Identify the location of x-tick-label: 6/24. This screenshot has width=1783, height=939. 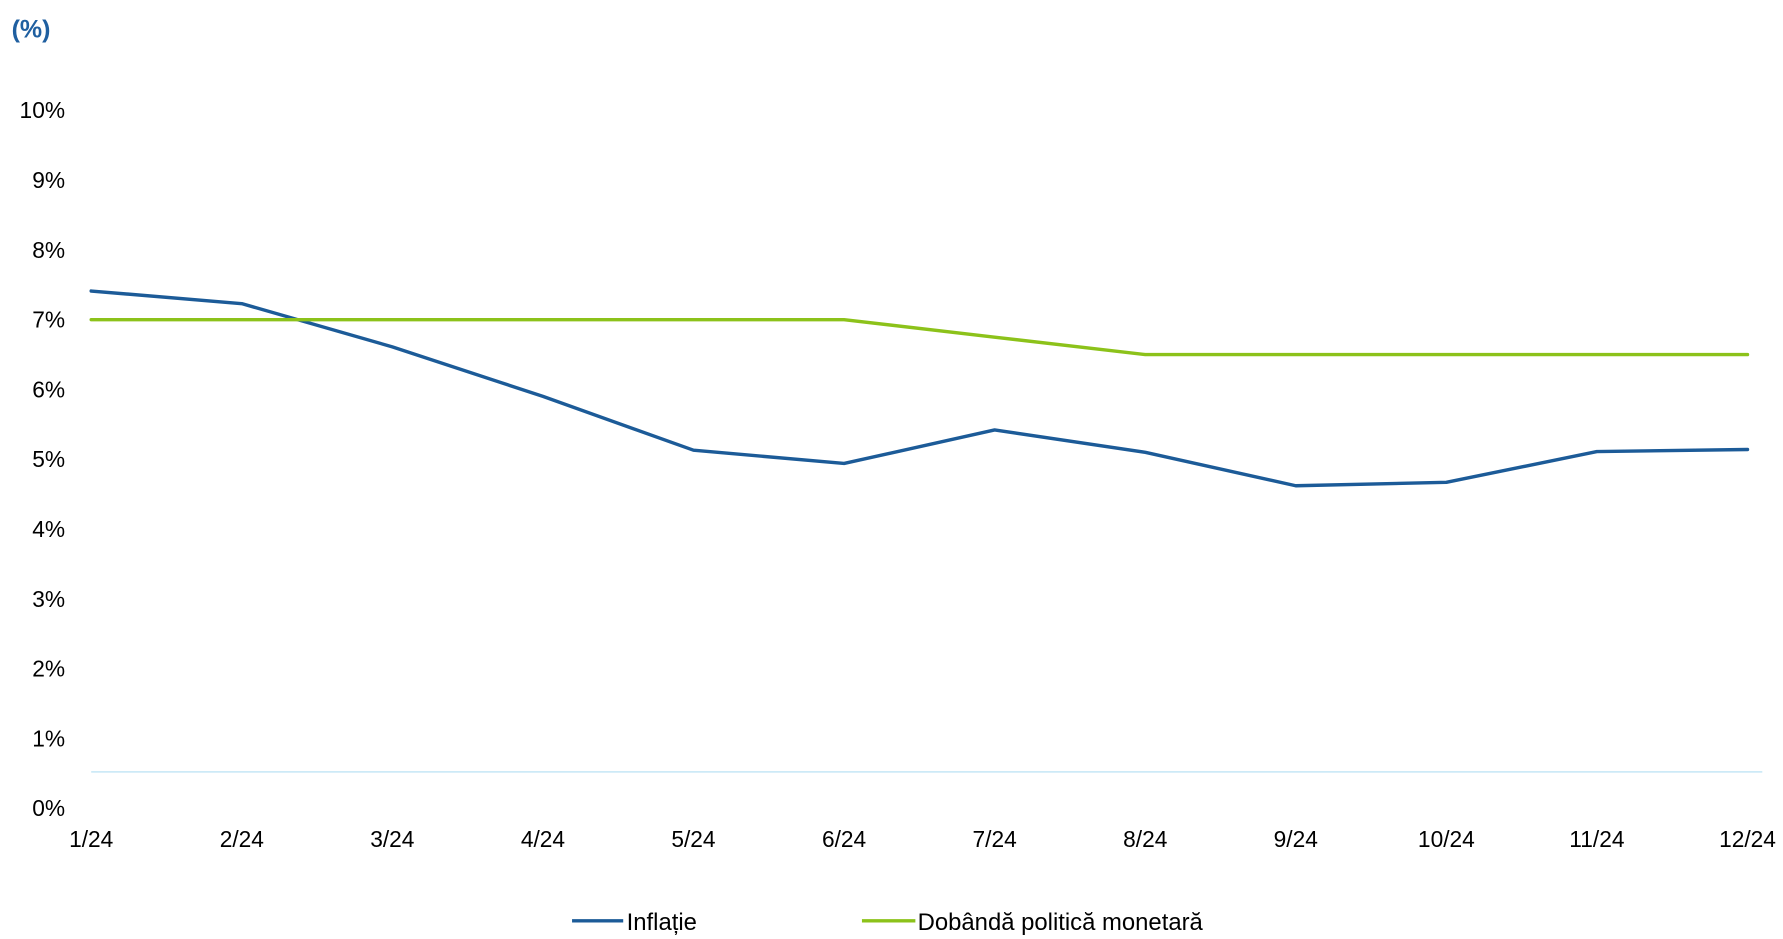
(844, 839).